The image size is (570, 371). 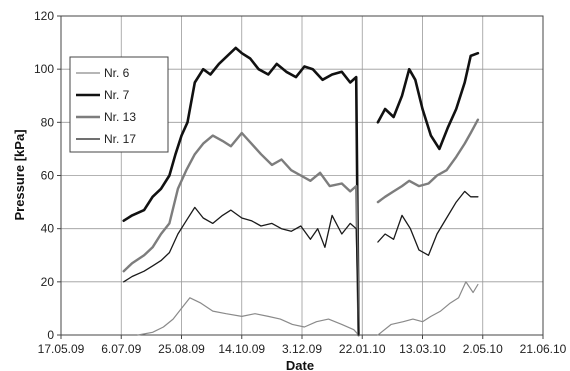 What do you see at coordinates (117, 73) in the screenshot?
I see `legend-label-nr-6: Nr. 6` at bounding box center [117, 73].